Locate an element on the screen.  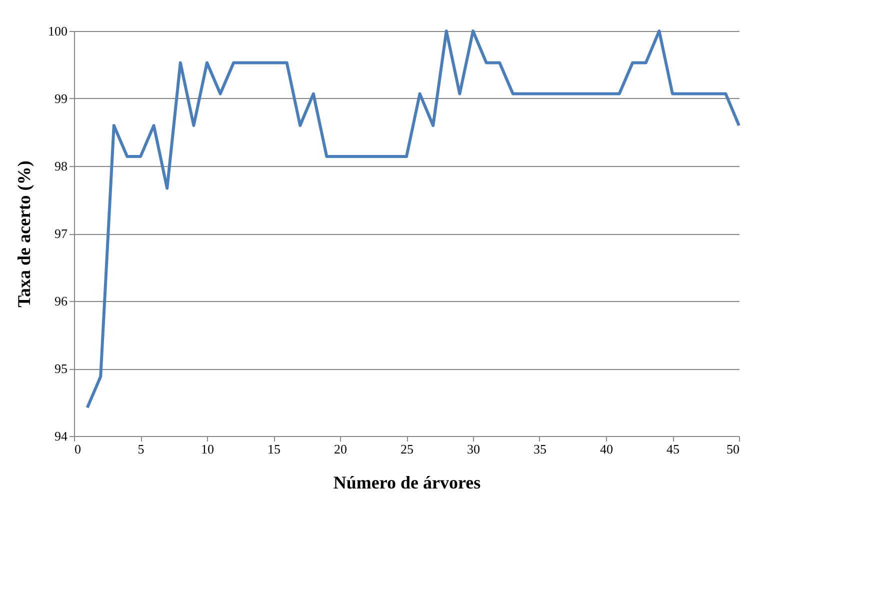
y-tick-label: 99 is located at coordinates (61, 98).